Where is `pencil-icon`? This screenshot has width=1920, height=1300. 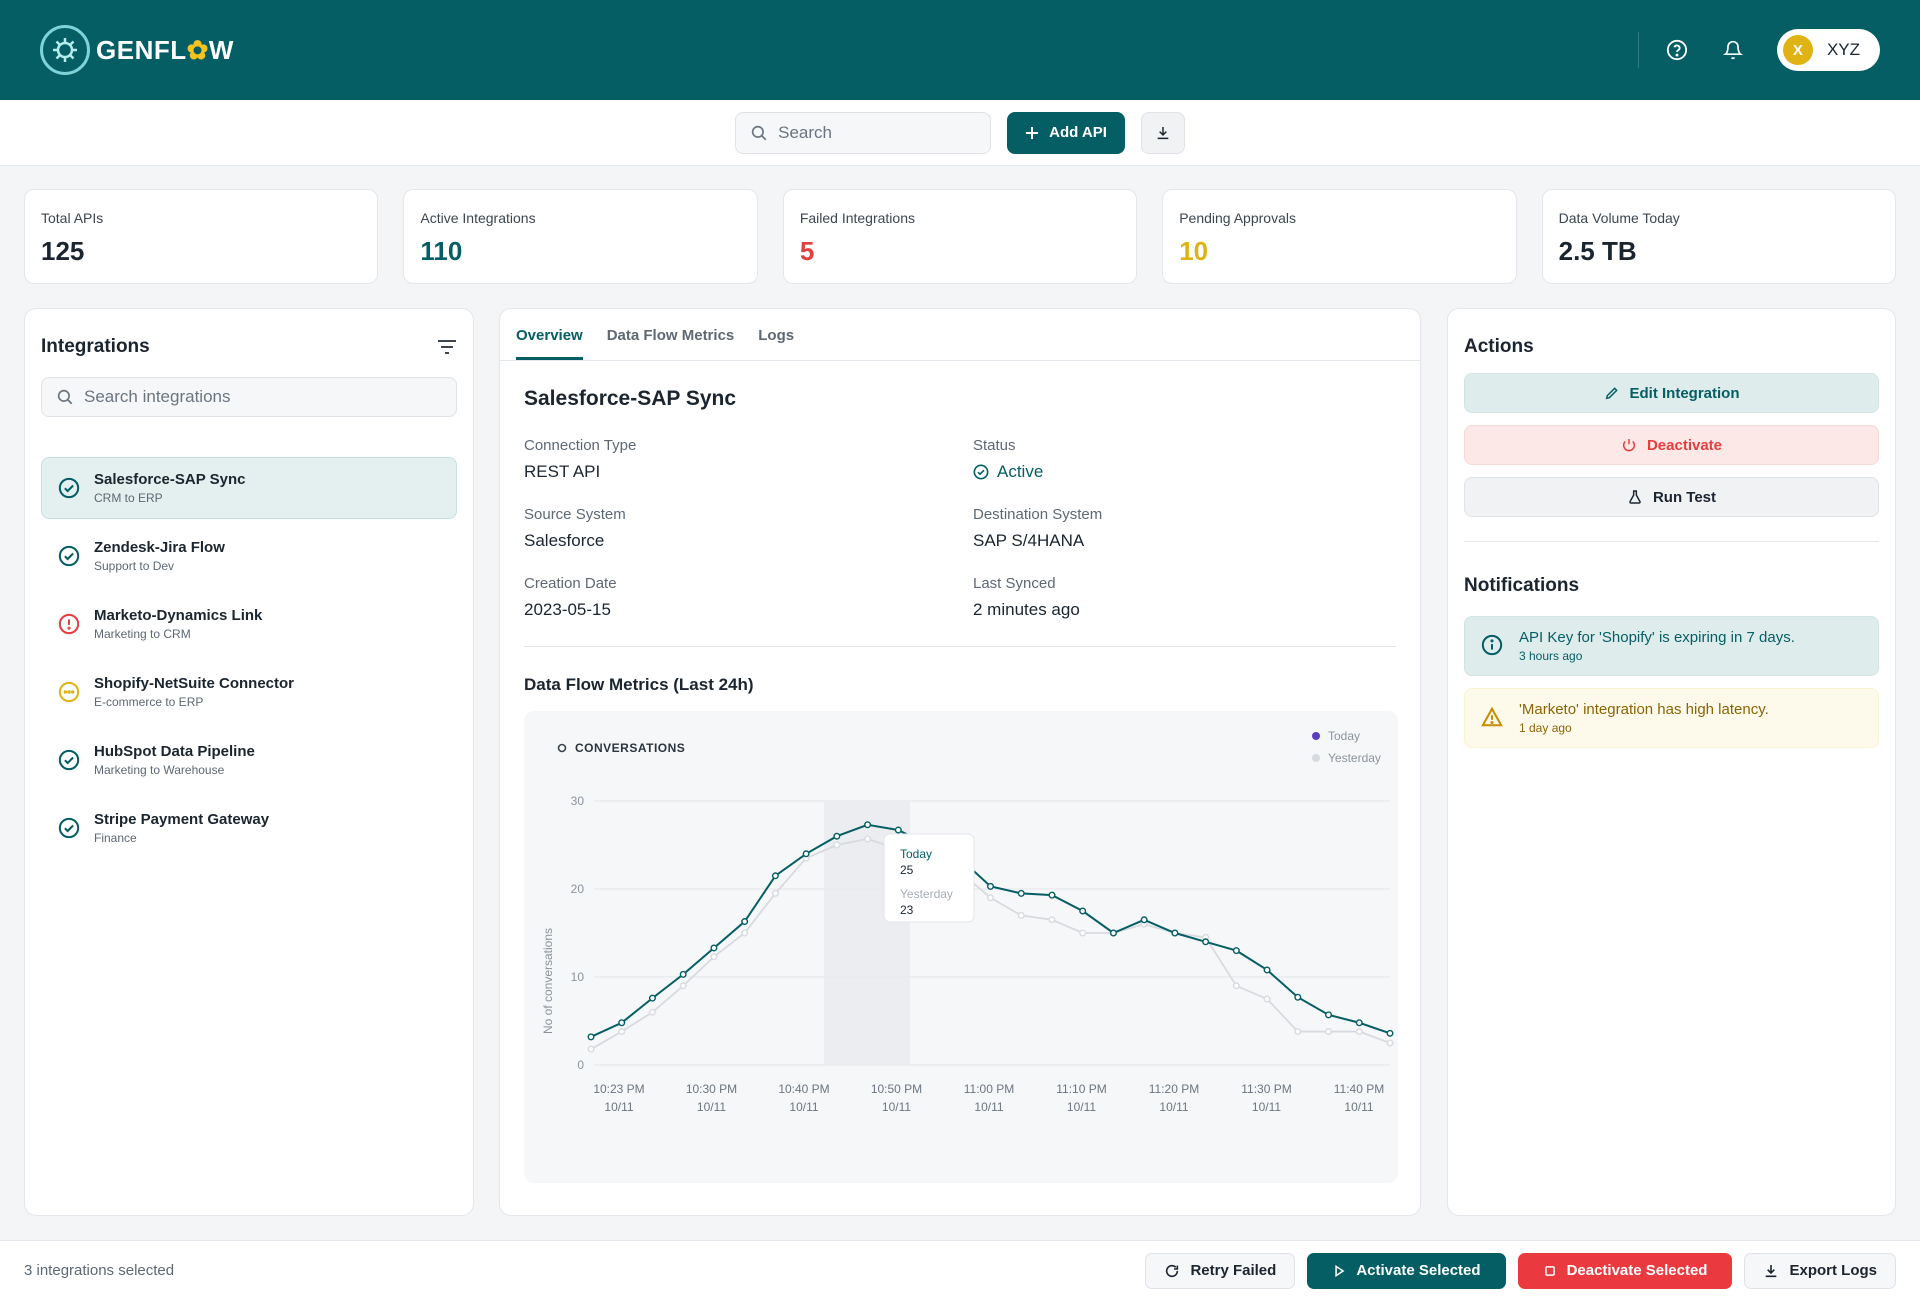
pencil-icon is located at coordinates (1611, 393).